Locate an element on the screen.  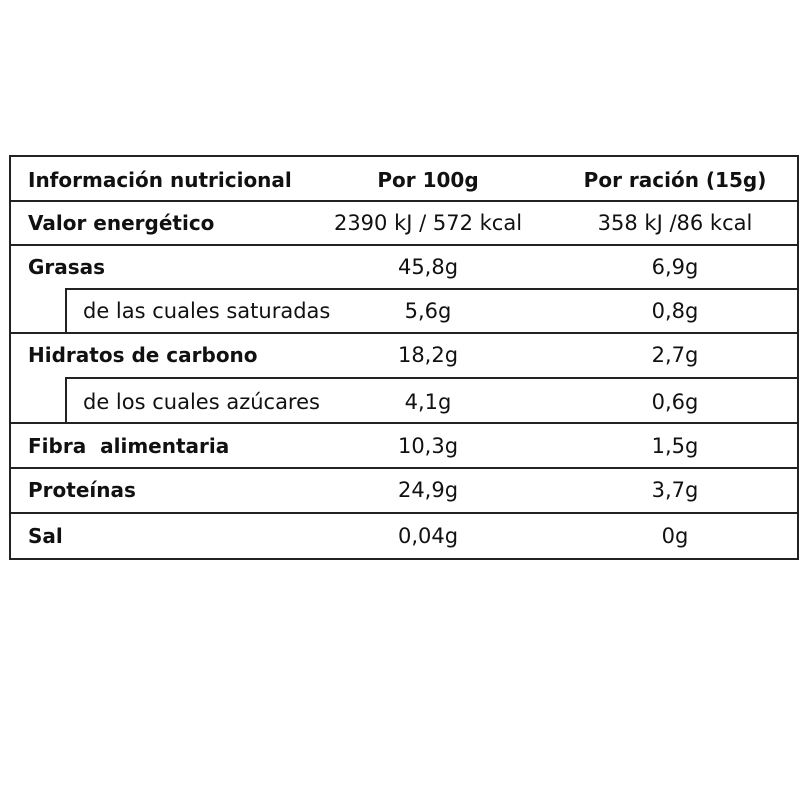
row-label: de las cuales saturadas is located at coordinates (207, 311).